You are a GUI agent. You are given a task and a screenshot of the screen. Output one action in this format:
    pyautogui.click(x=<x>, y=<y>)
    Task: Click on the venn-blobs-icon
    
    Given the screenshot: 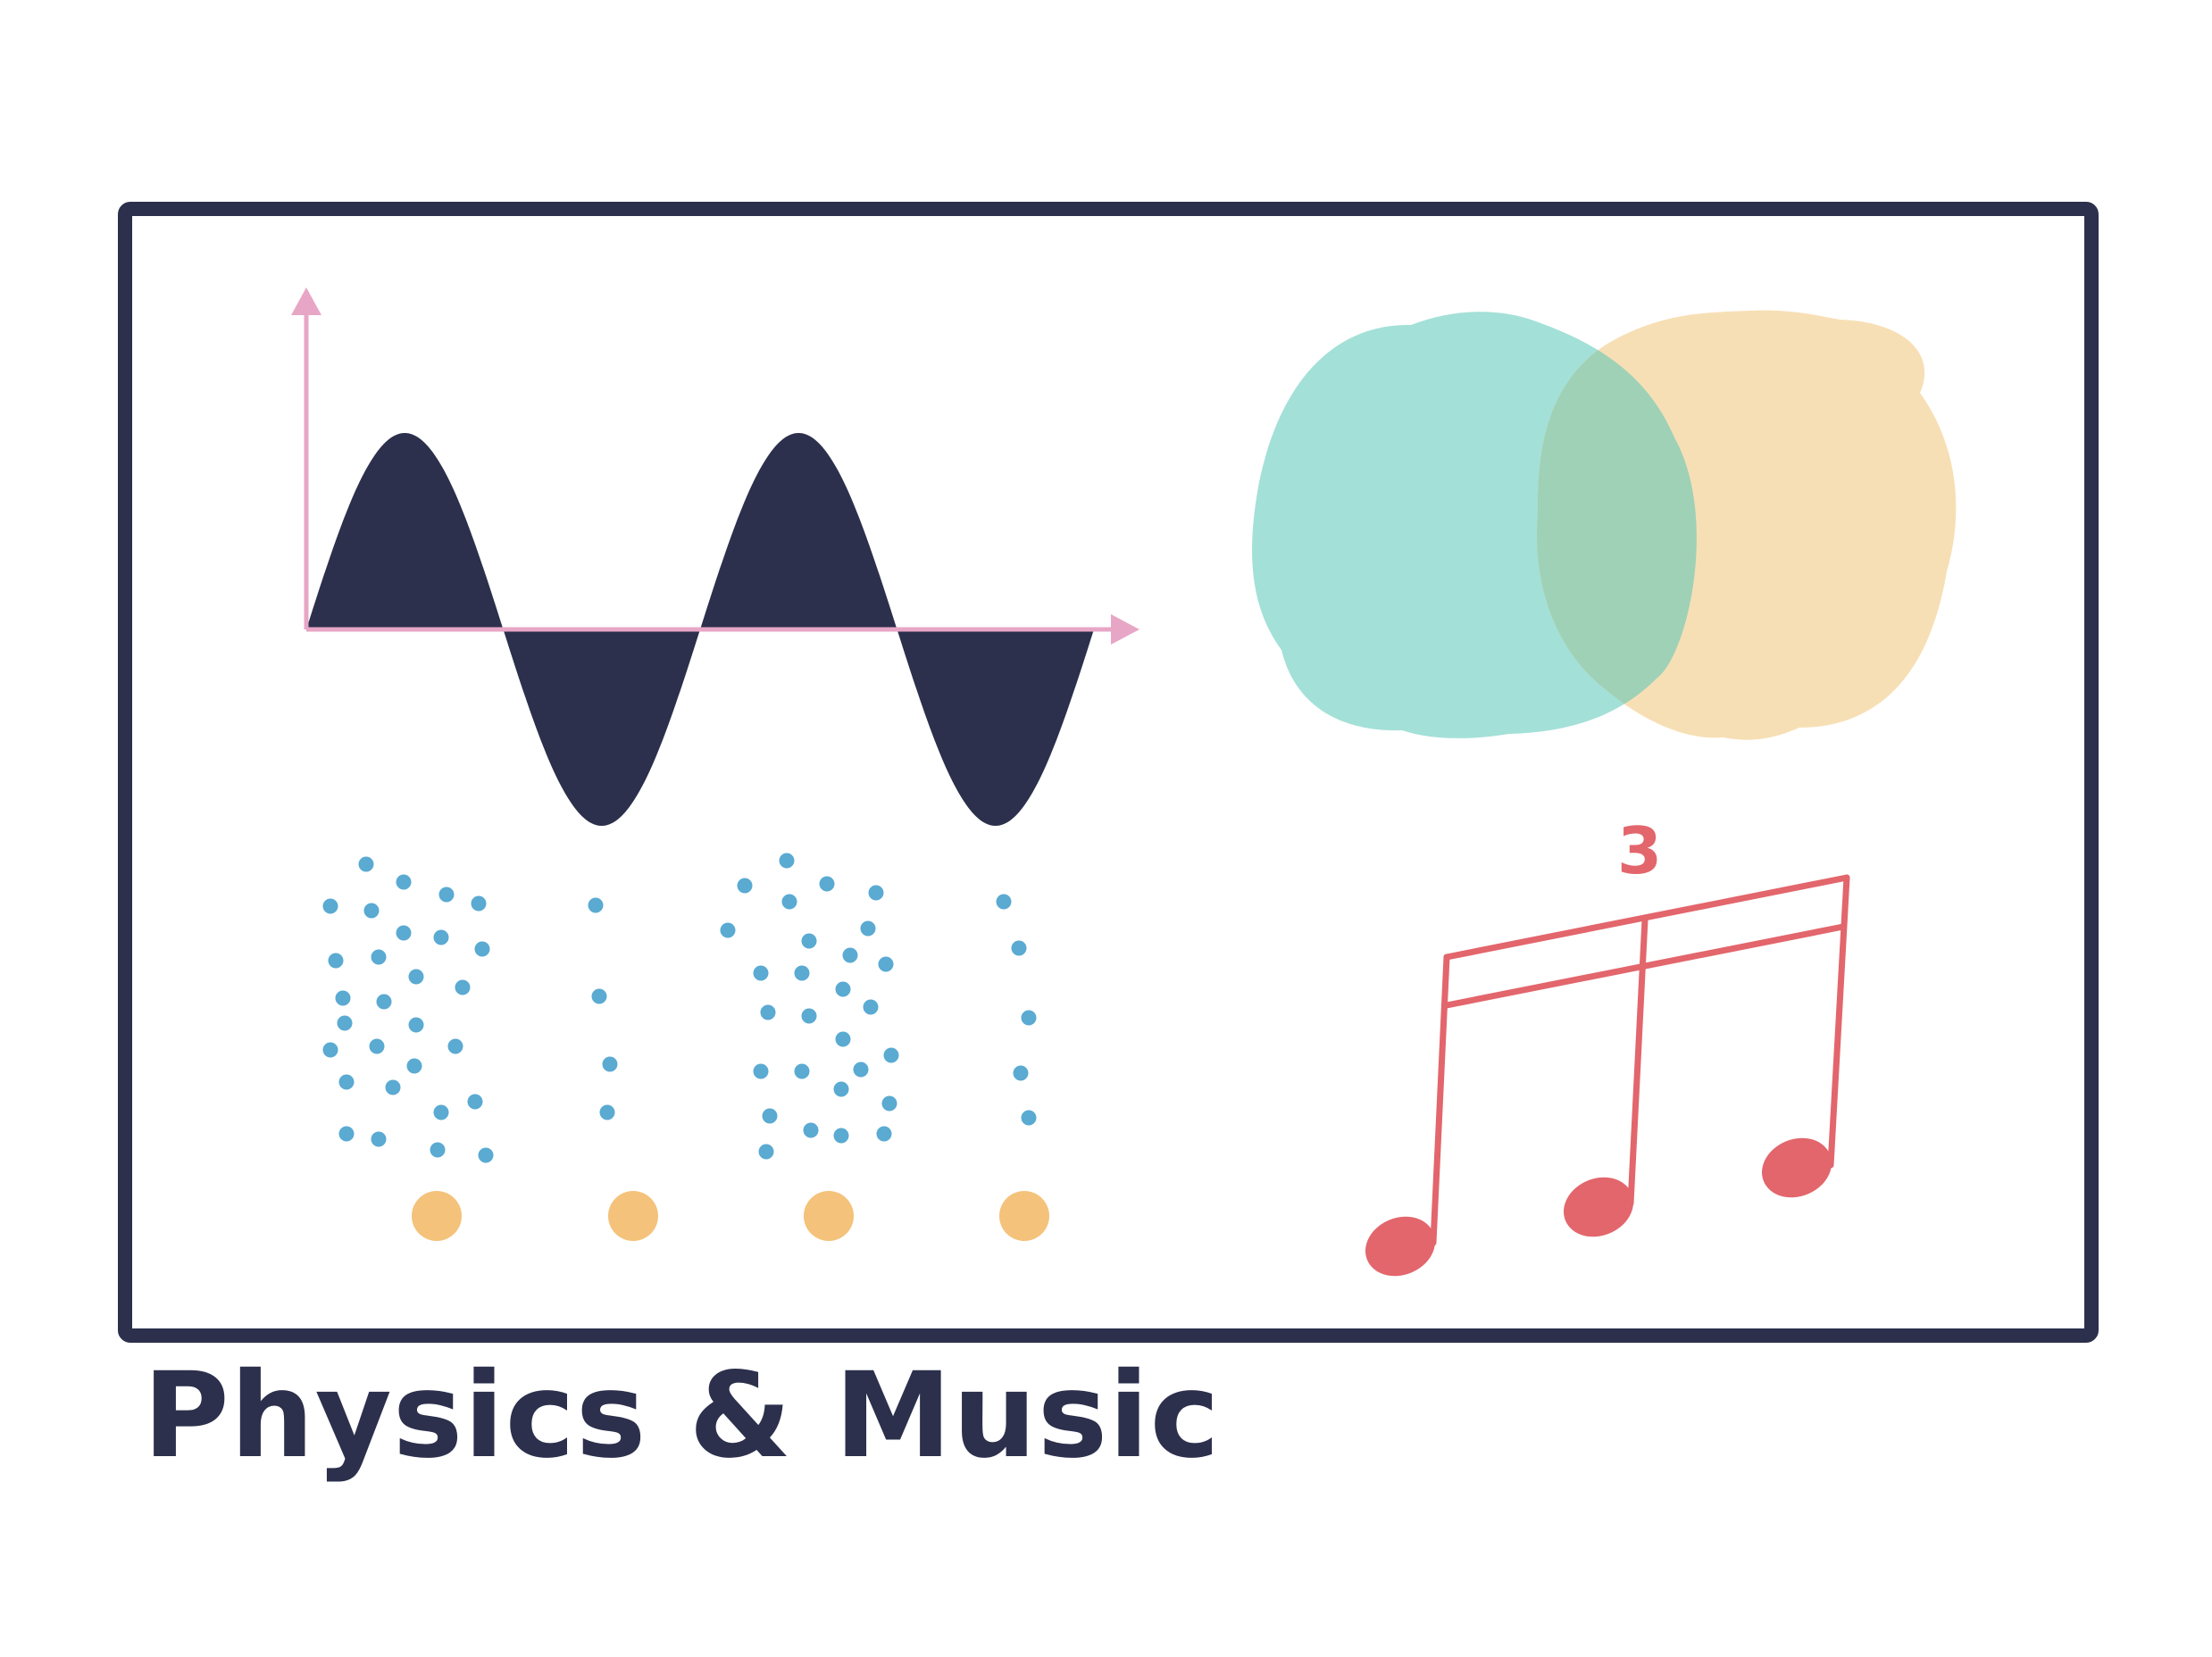 What is the action you would take?
    pyautogui.click(x=1604, y=525)
    